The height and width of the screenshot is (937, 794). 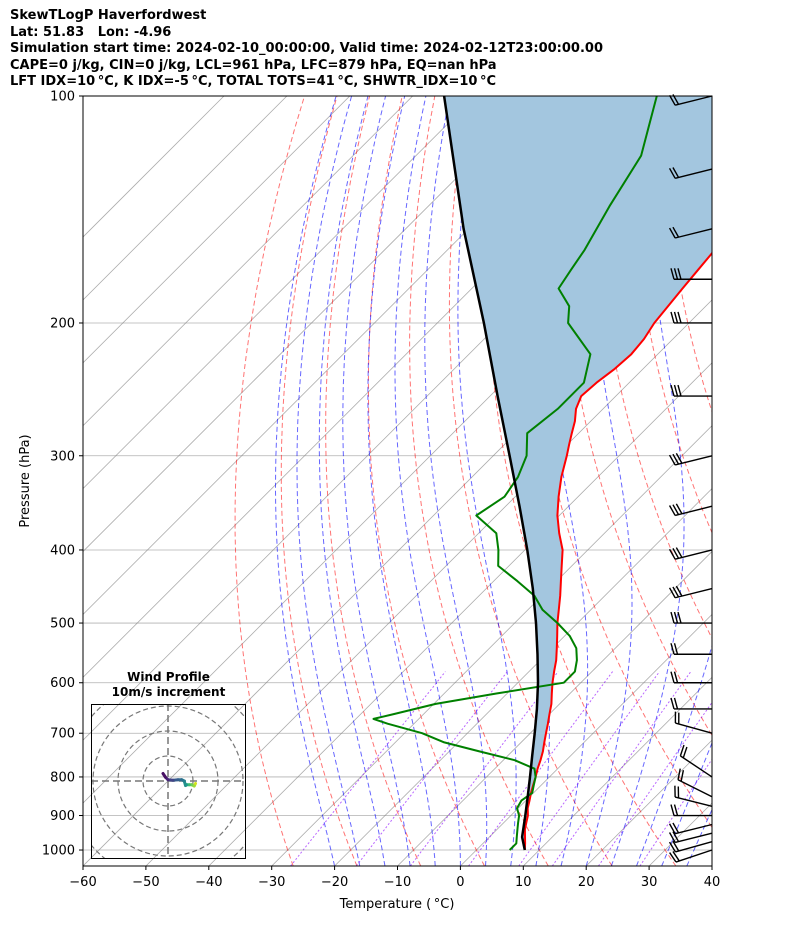 I want to click on mixing-ratio-lines, so click(x=501, y=768).